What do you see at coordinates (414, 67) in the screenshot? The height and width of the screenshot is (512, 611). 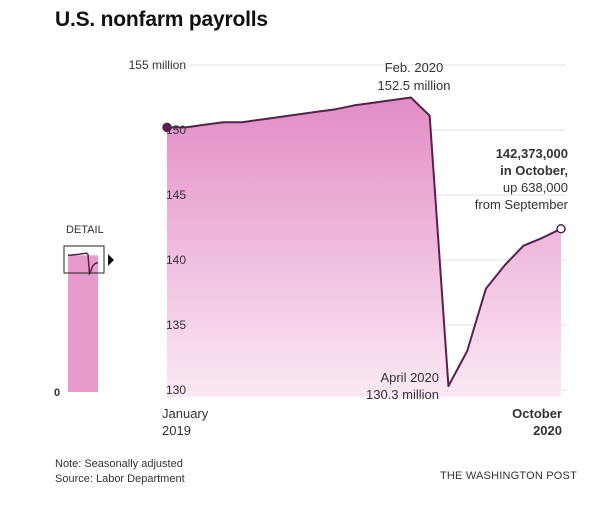 I see `peak-label-date: Feb. 2020` at bounding box center [414, 67].